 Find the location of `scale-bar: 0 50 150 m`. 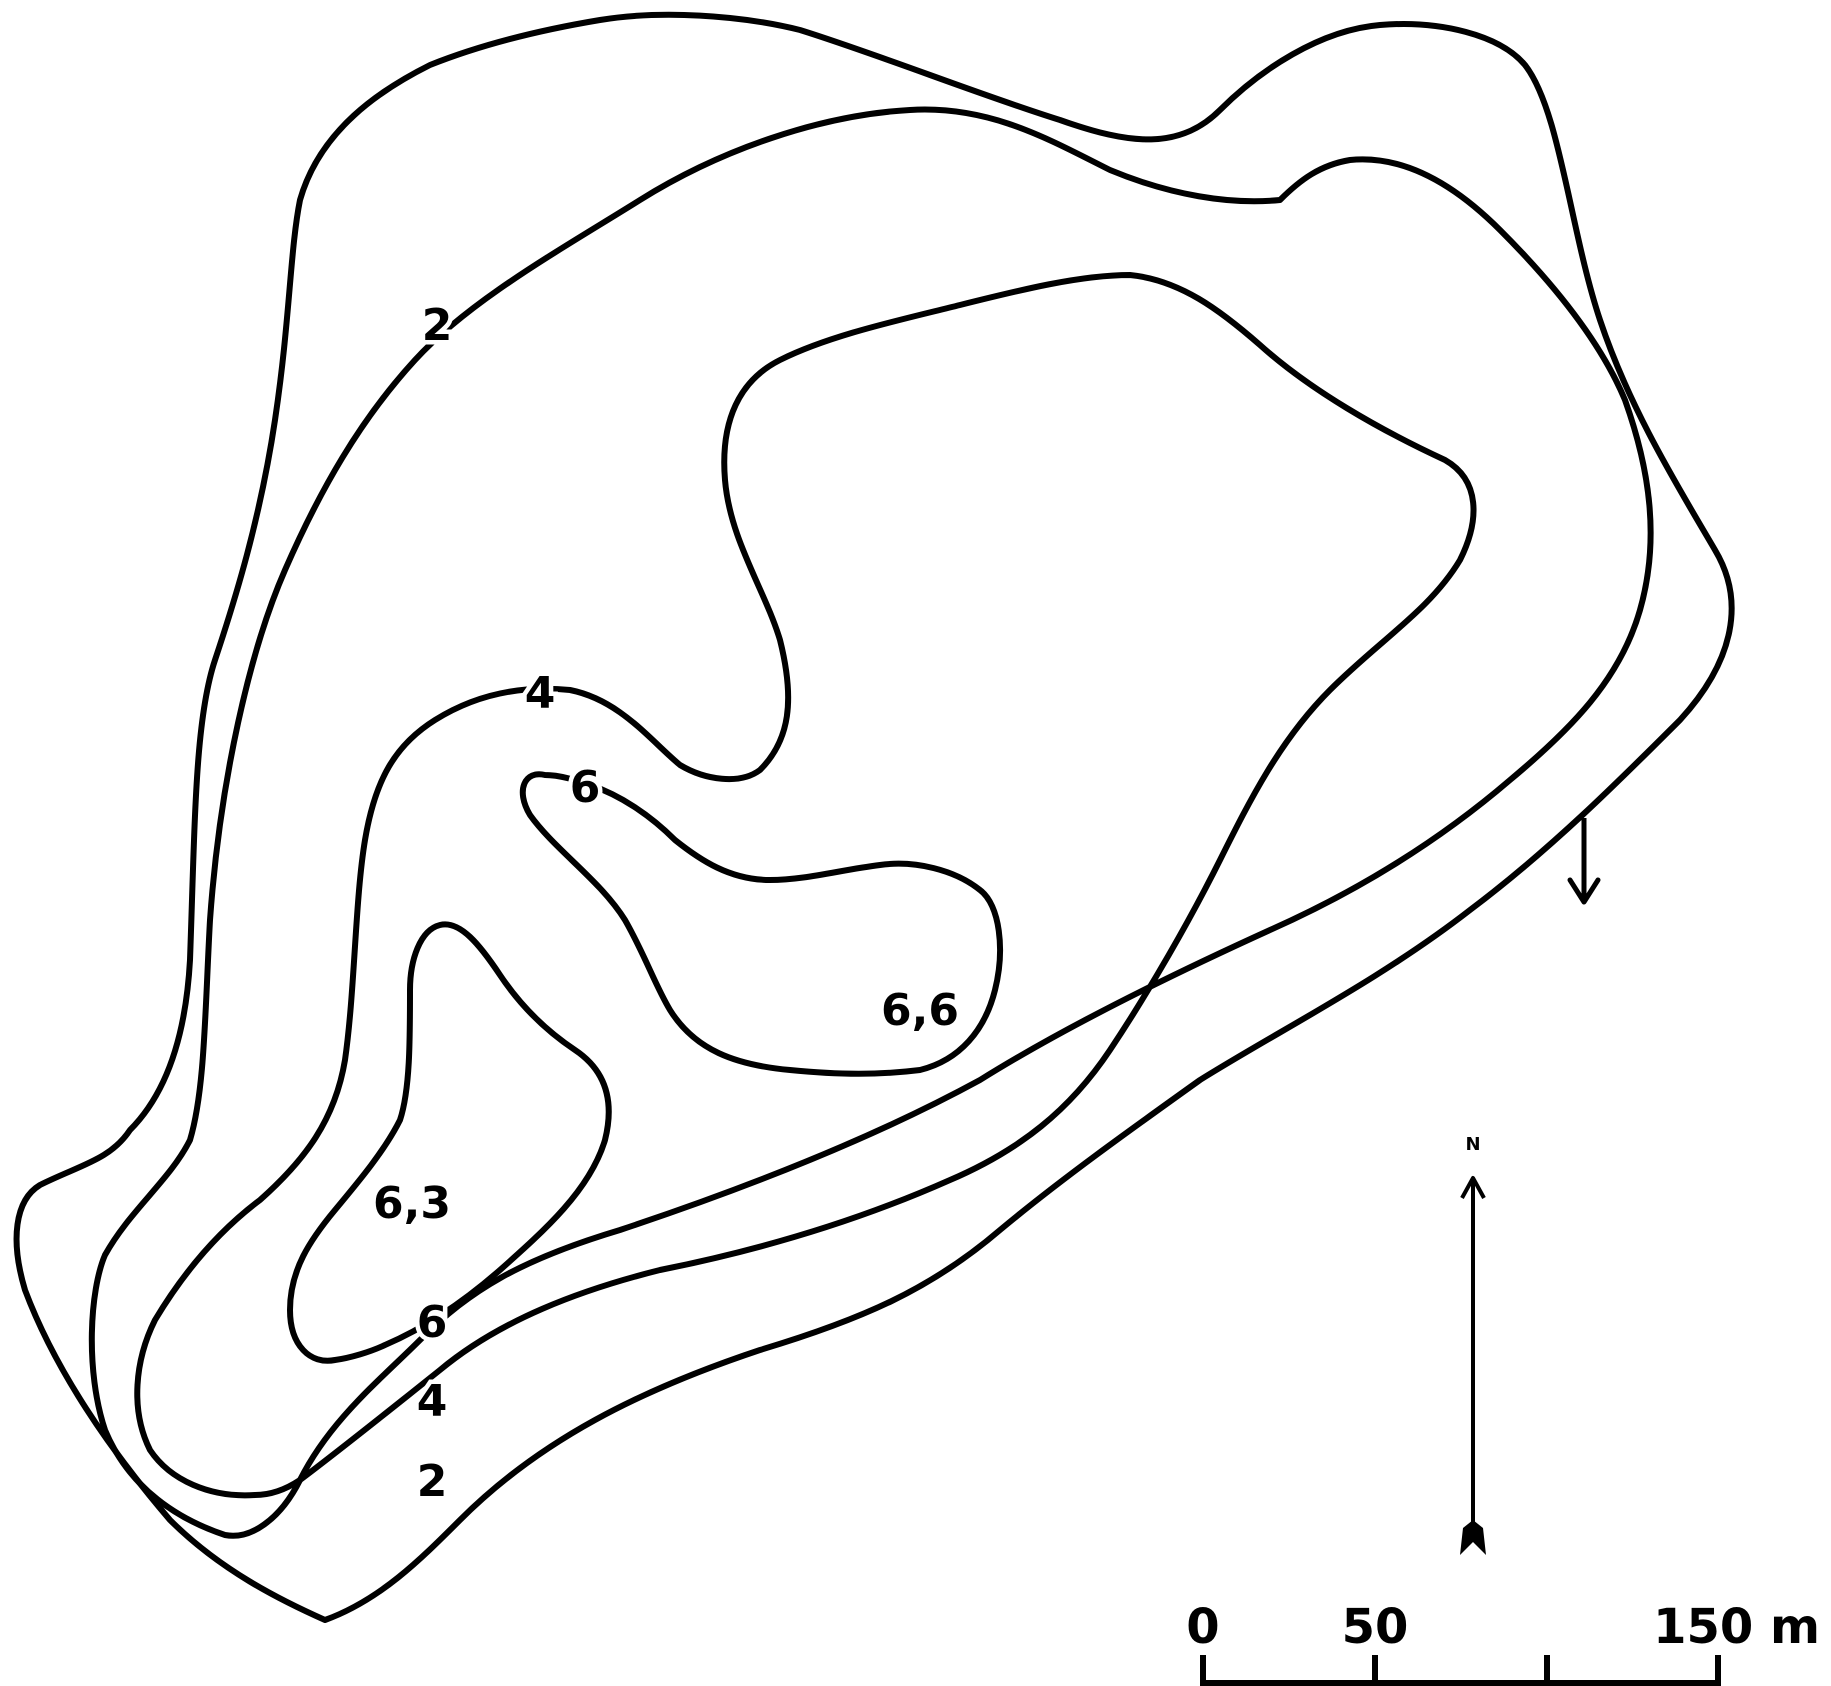

scale-bar: 0 50 150 m is located at coordinates (1503, 1642).